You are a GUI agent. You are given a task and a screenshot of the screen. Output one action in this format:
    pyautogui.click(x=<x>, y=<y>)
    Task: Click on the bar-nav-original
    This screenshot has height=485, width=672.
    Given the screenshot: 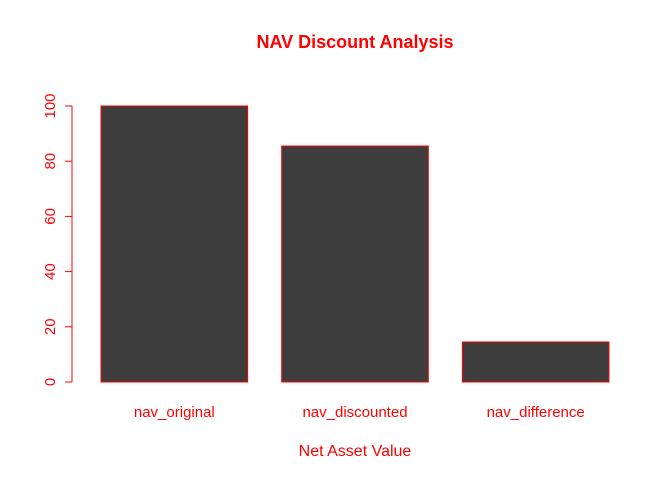 What is the action you would take?
    pyautogui.click(x=174, y=244)
    